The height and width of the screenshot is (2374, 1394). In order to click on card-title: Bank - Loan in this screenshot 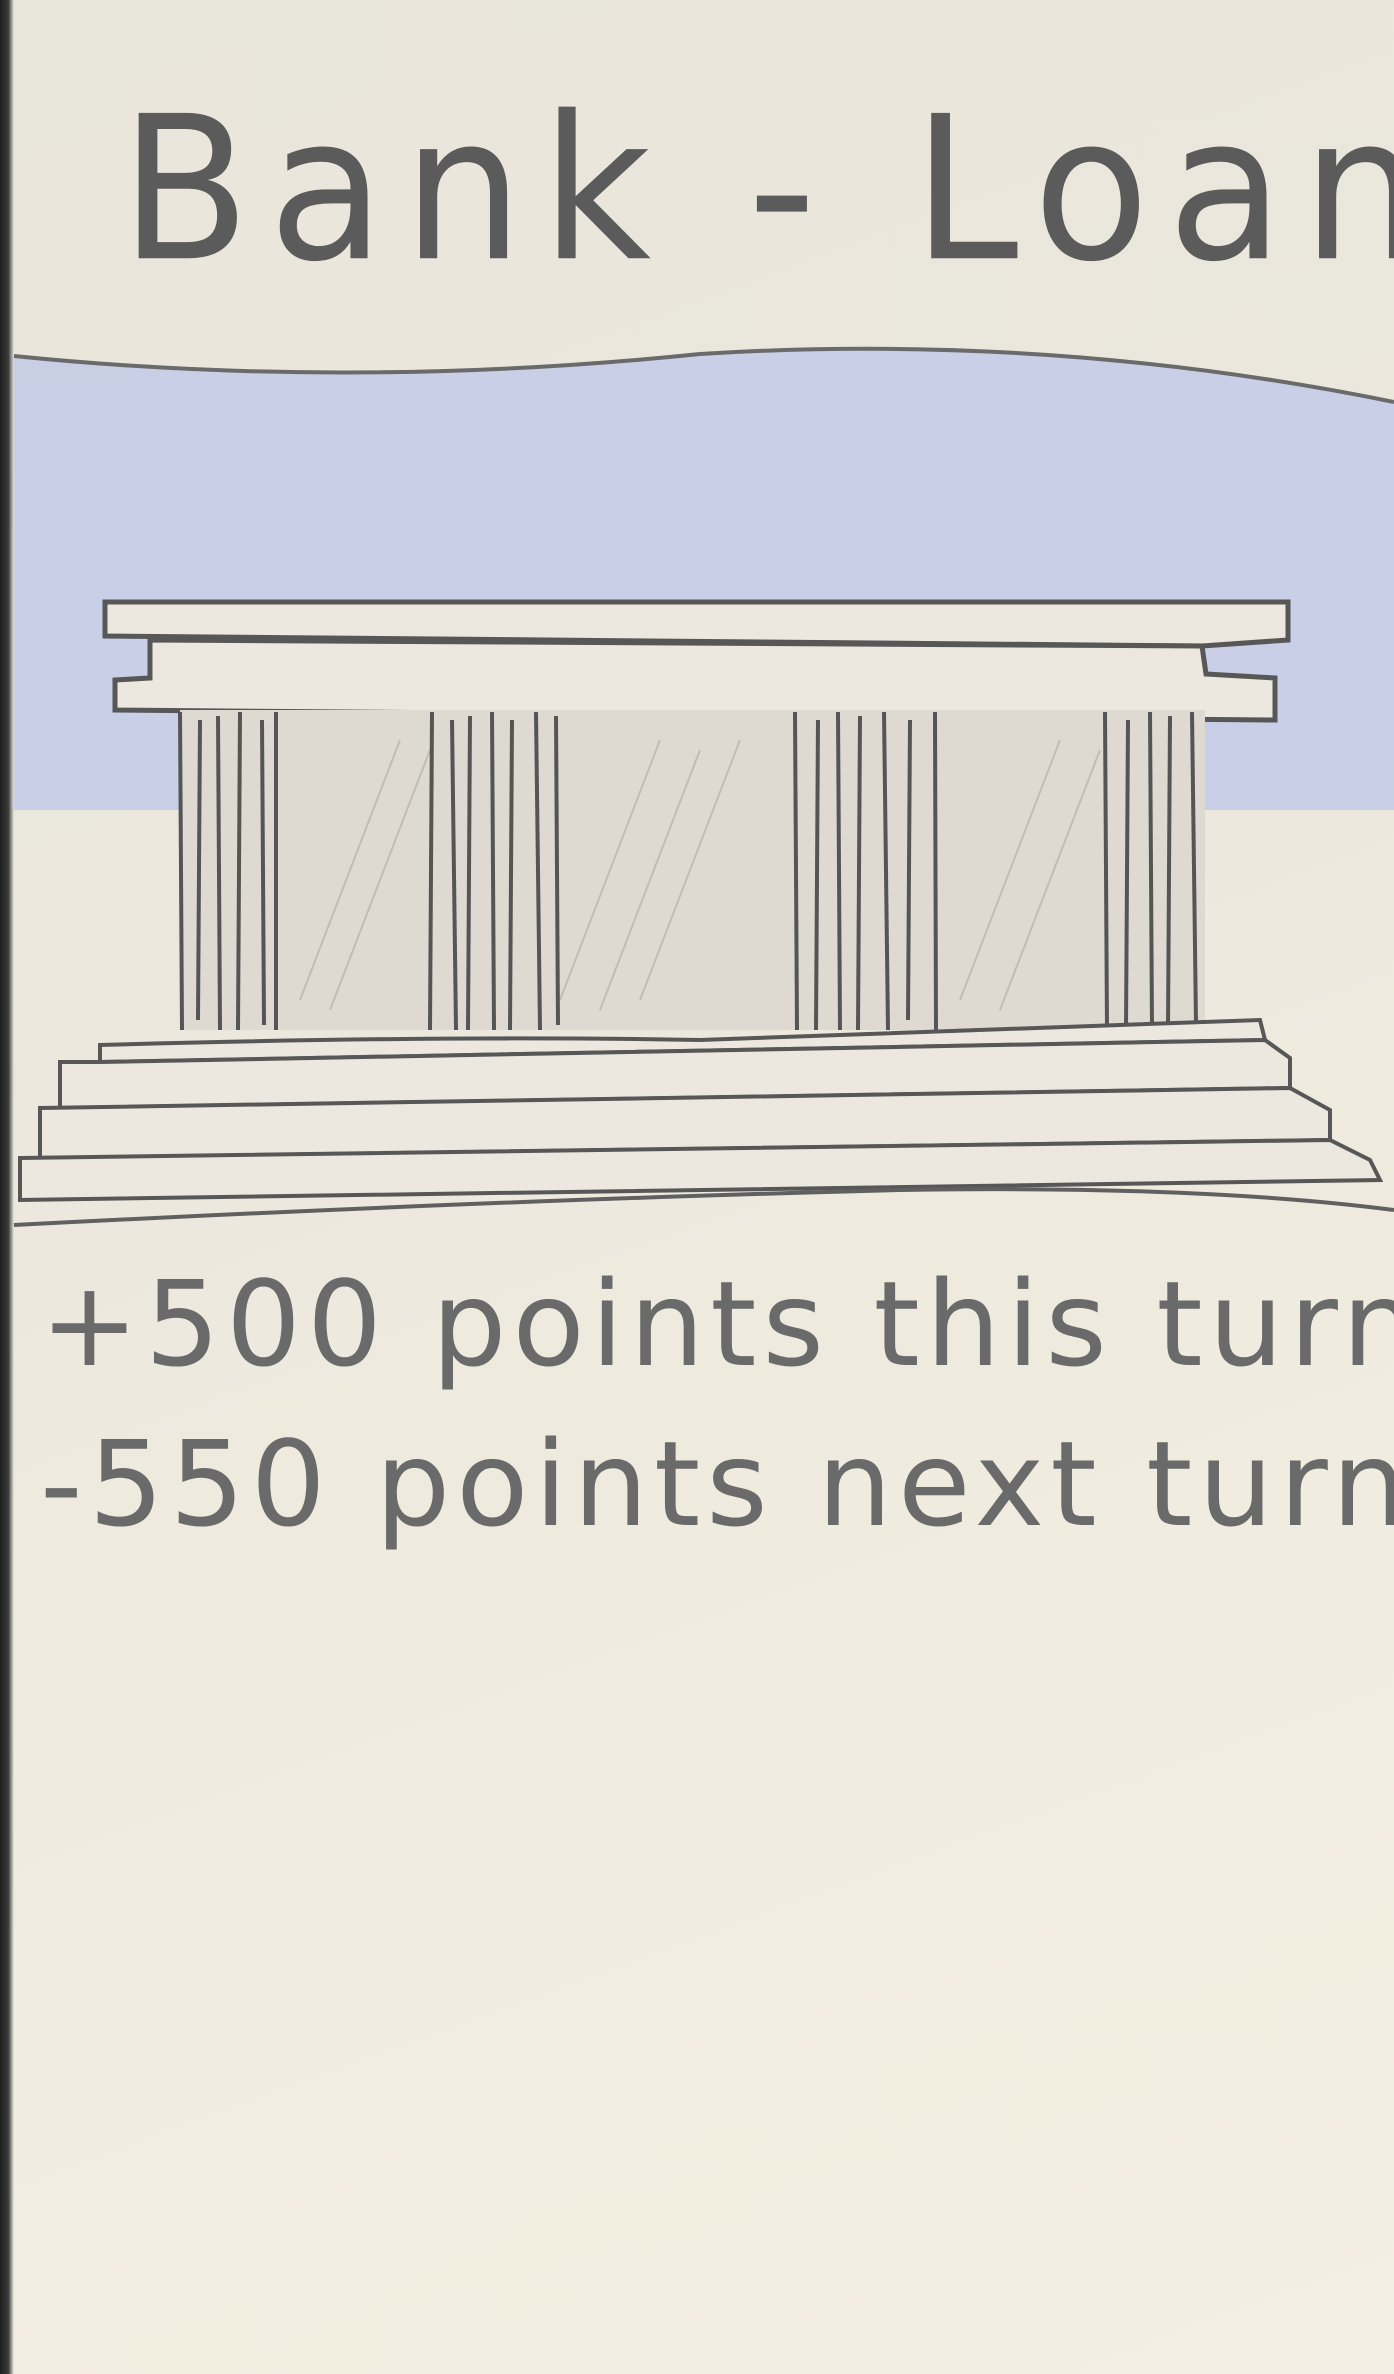, I will do `click(695, 190)`.